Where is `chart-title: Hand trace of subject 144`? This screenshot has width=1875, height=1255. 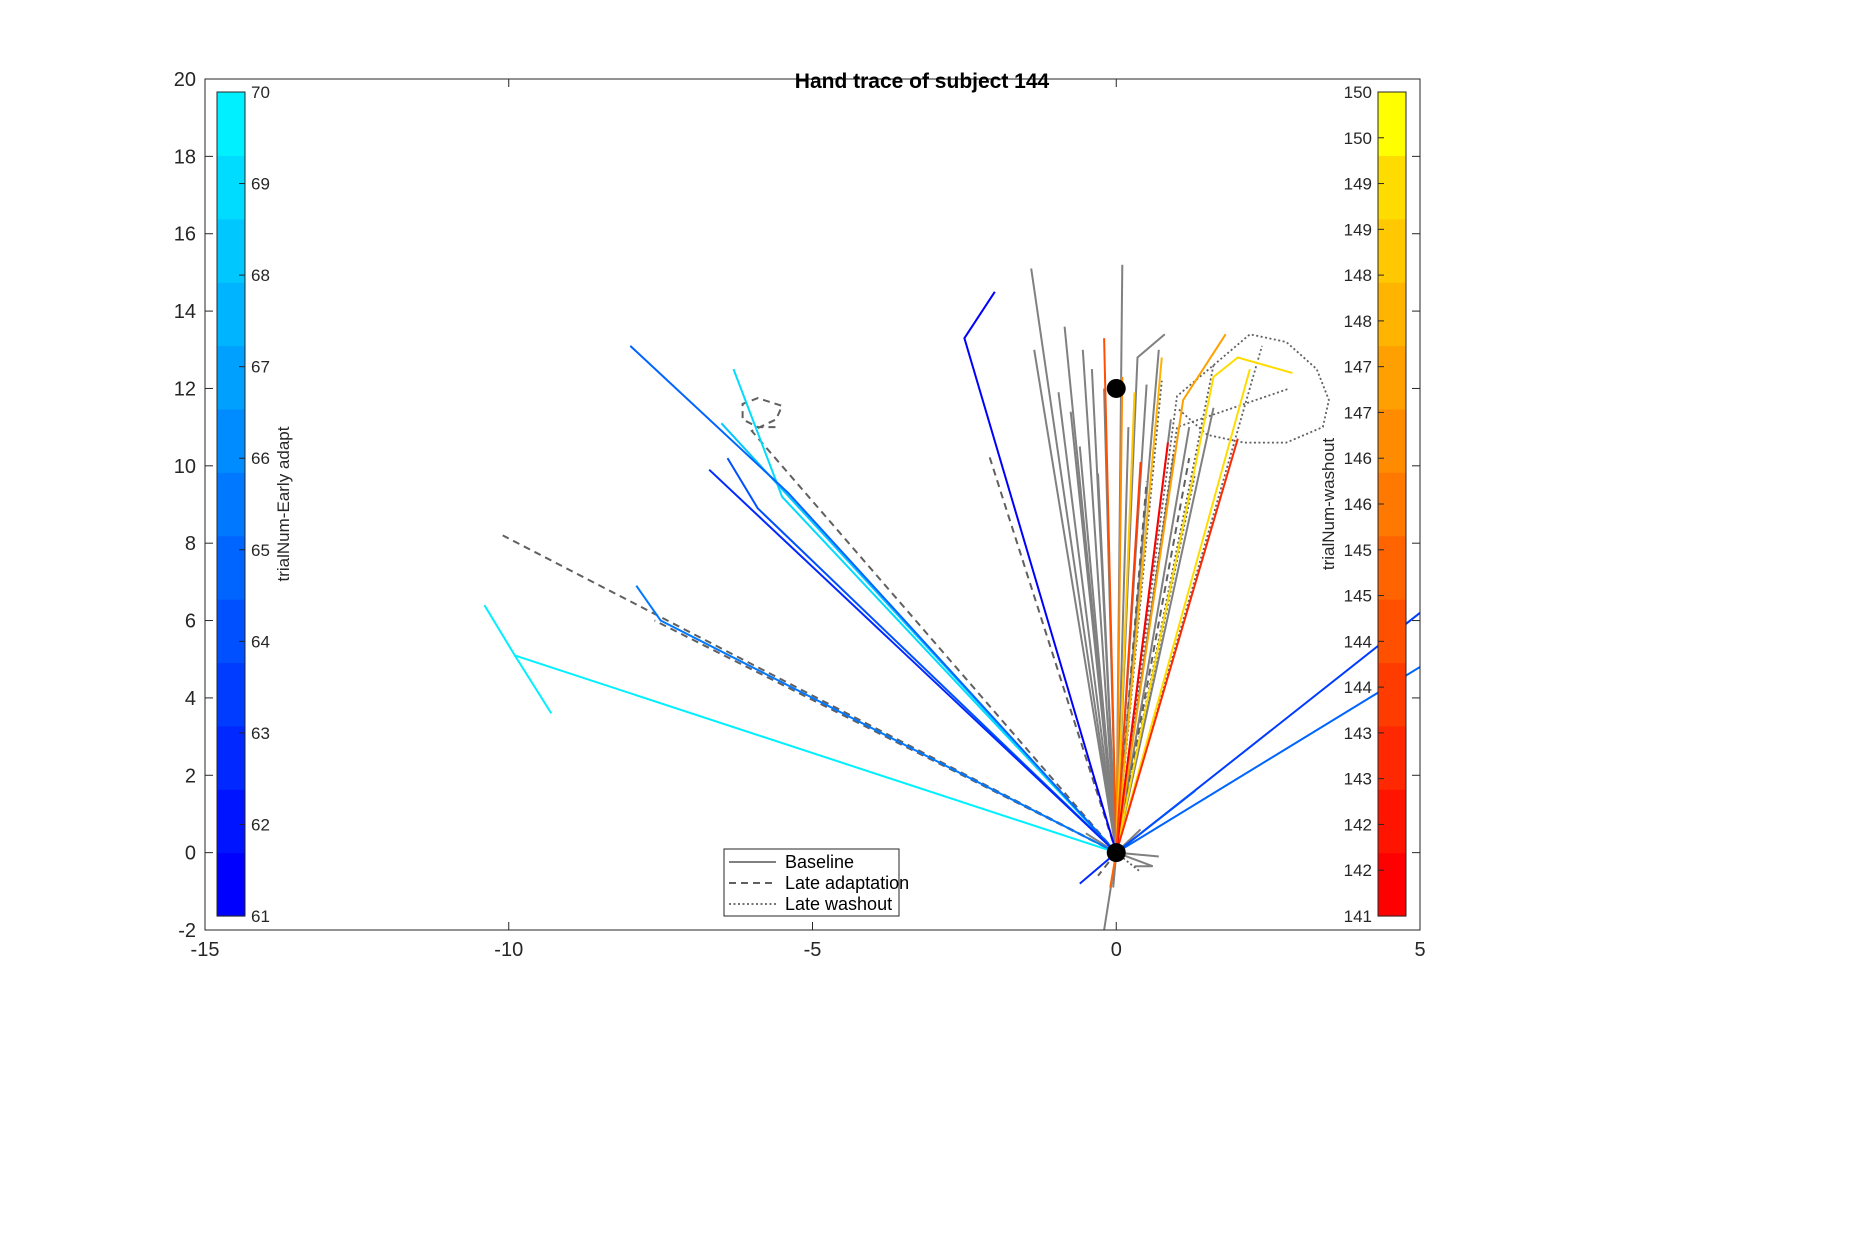 chart-title: Hand trace of subject 144 is located at coordinates (922, 81).